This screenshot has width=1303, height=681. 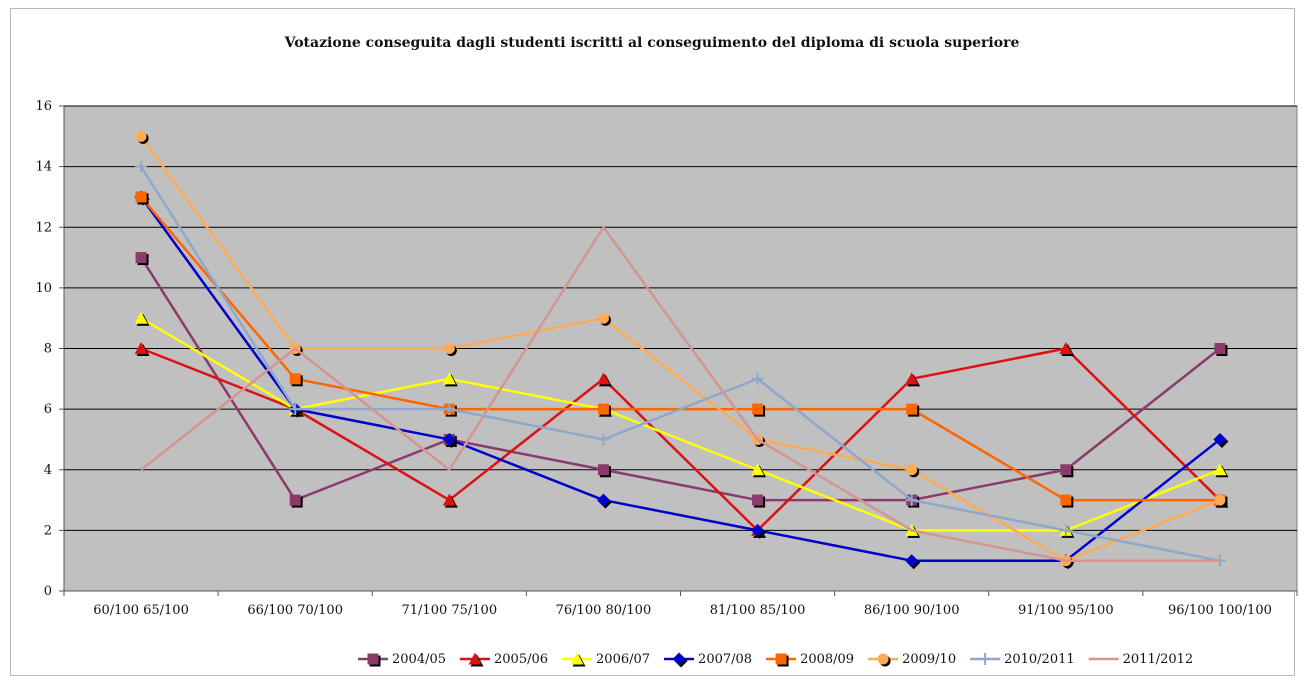 What do you see at coordinates (725, 659) in the screenshot?
I see `legend-label: 2007/08` at bounding box center [725, 659].